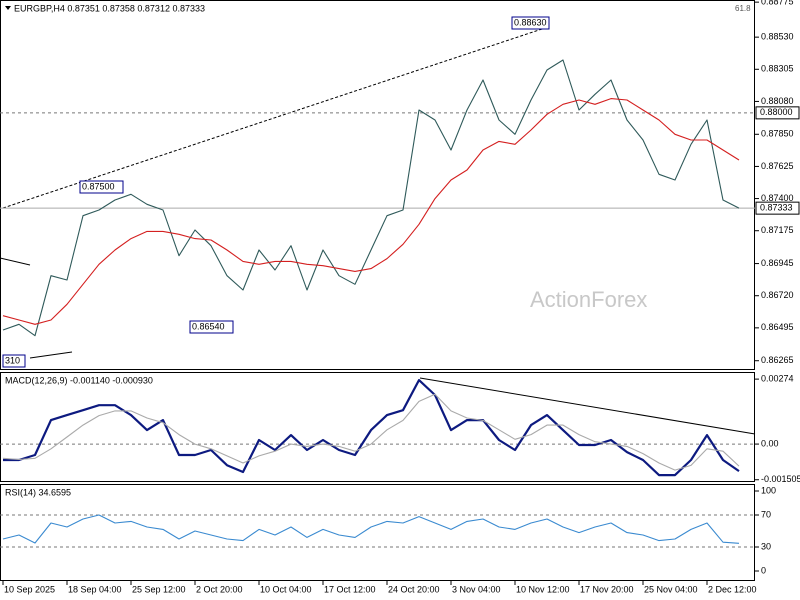 The height and width of the screenshot is (600, 800). I want to click on y-tick-label: 30, so click(766, 546).